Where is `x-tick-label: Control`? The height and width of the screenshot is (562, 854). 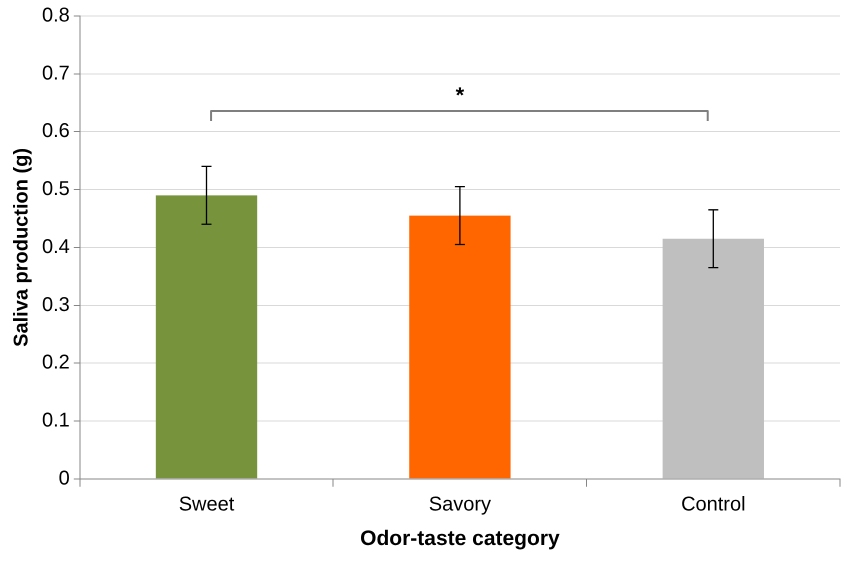 x-tick-label: Control is located at coordinates (713, 504).